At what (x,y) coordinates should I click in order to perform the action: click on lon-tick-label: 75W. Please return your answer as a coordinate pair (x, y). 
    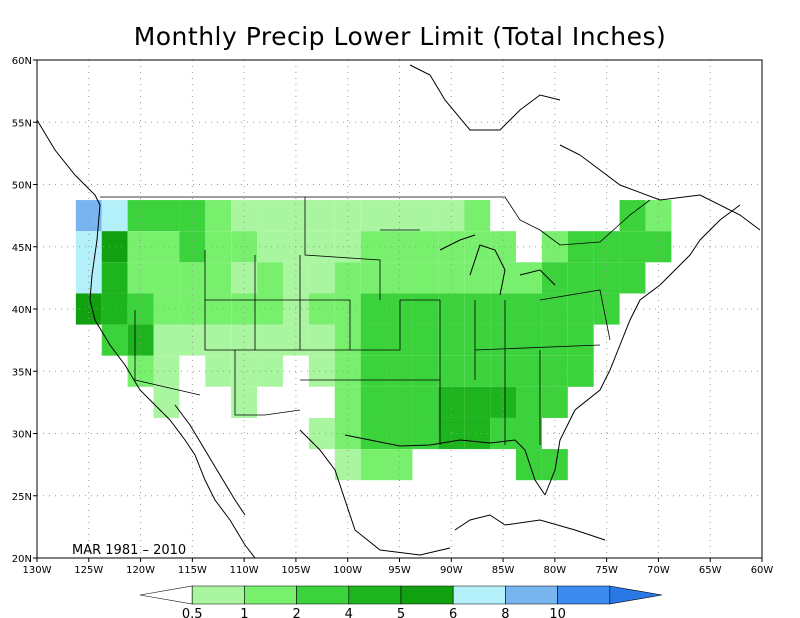
    Looking at the image, I should click on (606, 570).